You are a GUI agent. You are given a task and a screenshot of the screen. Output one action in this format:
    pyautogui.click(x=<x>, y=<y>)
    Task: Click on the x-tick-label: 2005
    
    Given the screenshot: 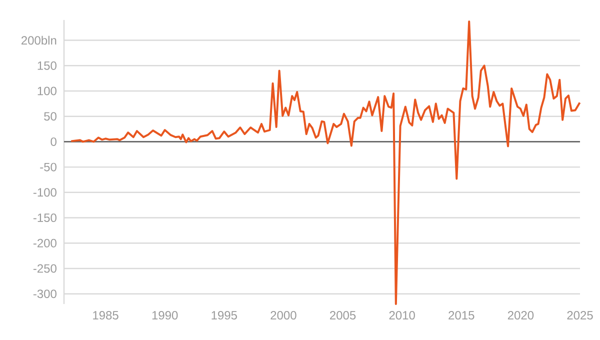 What is the action you would take?
    pyautogui.click(x=343, y=315)
    